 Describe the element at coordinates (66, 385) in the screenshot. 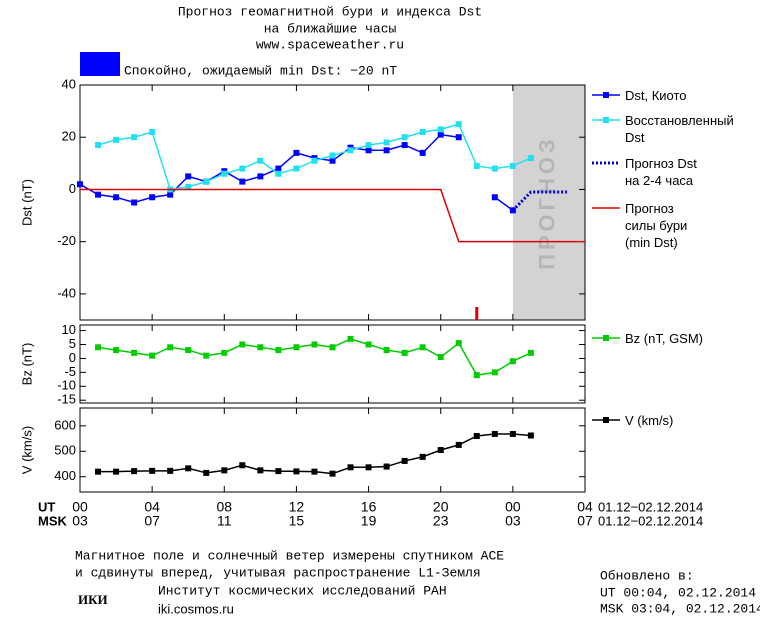

I see `y-tick-label: -10` at that location.